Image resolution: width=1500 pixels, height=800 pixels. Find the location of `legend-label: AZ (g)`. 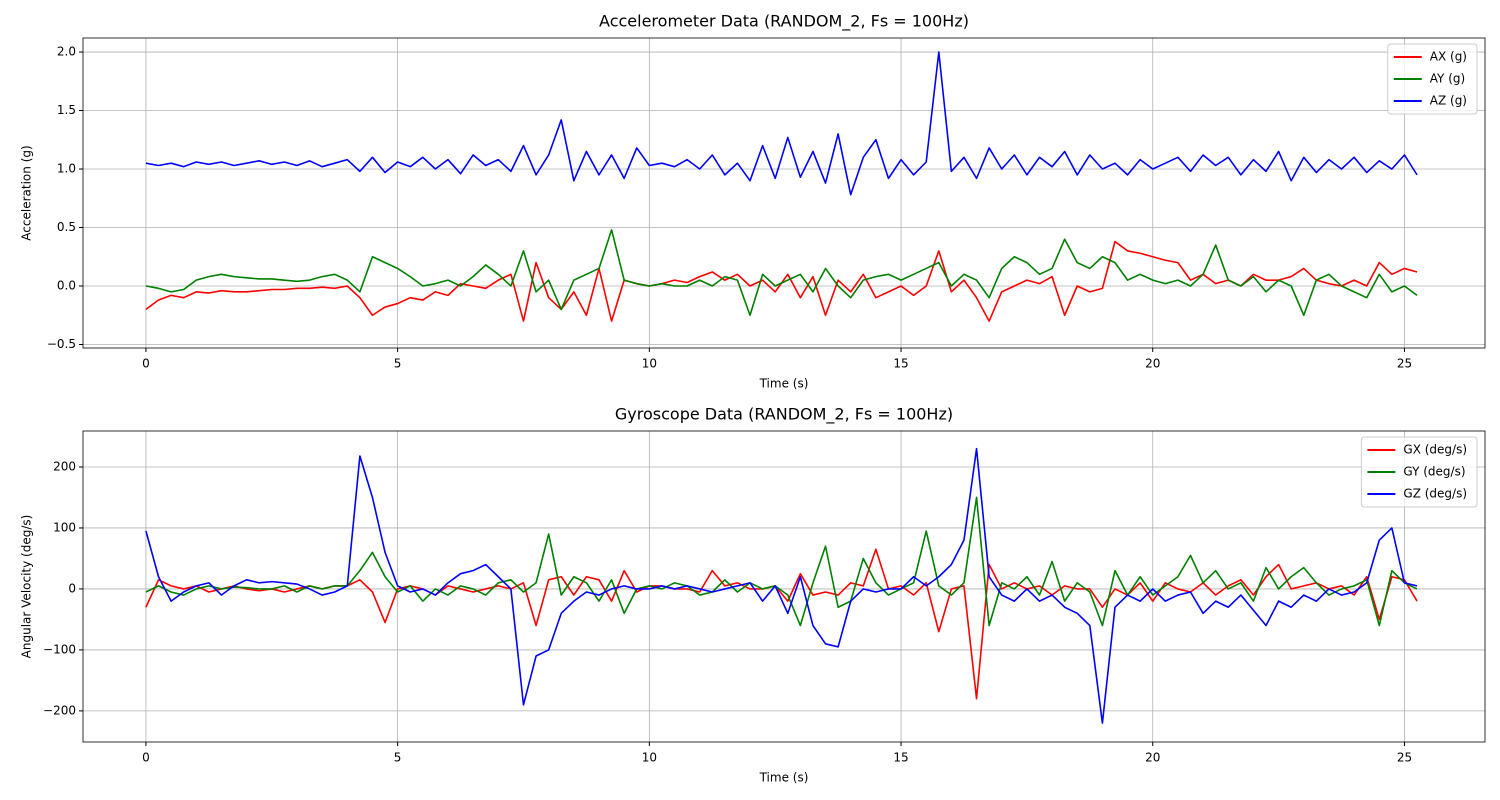

legend-label: AZ (g) is located at coordinates (1448, 101).